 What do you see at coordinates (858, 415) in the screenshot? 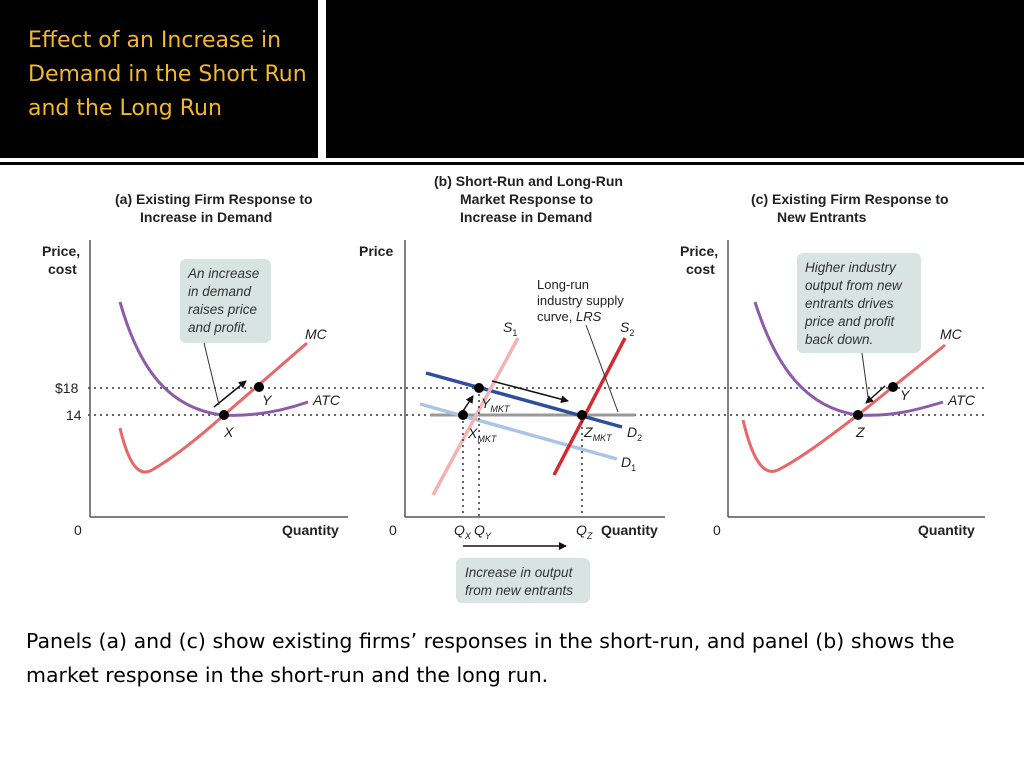
I see `panel-c-point-z` at bounding box center [858, 415].